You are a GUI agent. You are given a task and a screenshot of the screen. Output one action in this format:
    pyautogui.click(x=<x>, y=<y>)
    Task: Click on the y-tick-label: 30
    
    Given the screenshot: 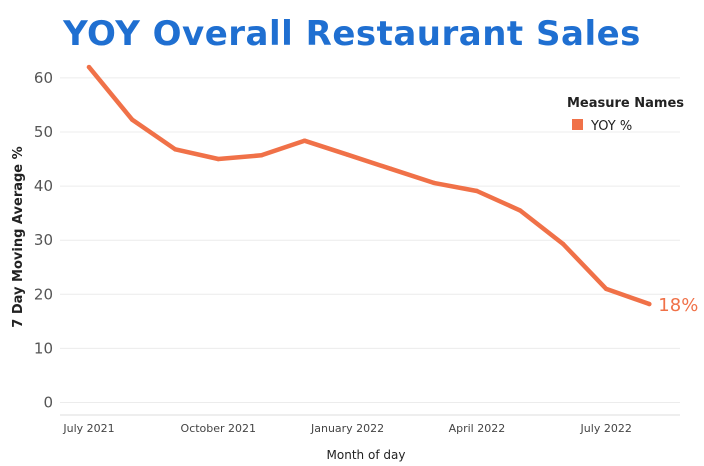 What is the action you would take?
    pyautogui.click(x=43, y=240)
    